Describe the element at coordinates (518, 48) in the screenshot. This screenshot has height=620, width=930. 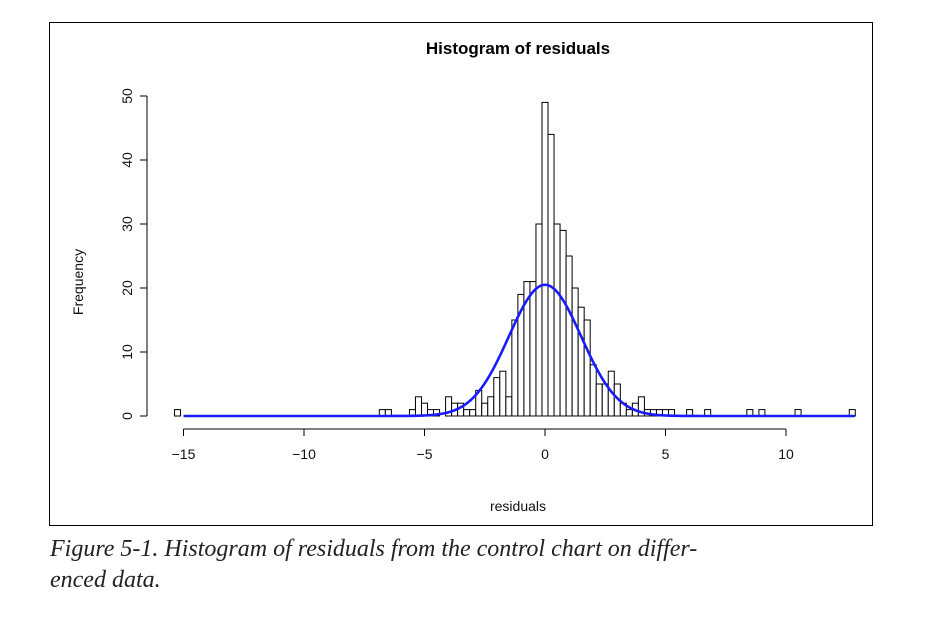
I see `chart-title: Histogram of residuals` at that location.